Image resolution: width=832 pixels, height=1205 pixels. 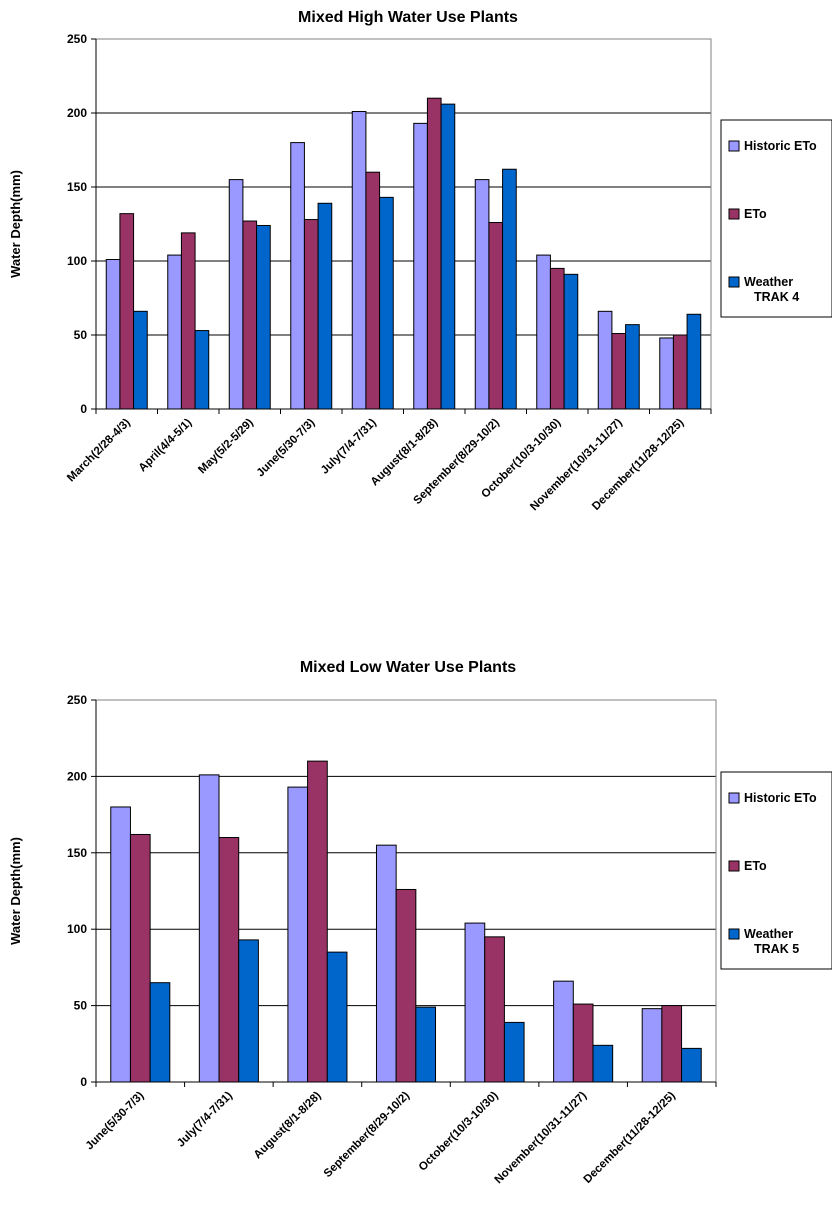 What do you see at coordinates (77, 929) in the screenshot?
I see `chart-1-y-tick-label: 100` at bounding box center [77, 929].